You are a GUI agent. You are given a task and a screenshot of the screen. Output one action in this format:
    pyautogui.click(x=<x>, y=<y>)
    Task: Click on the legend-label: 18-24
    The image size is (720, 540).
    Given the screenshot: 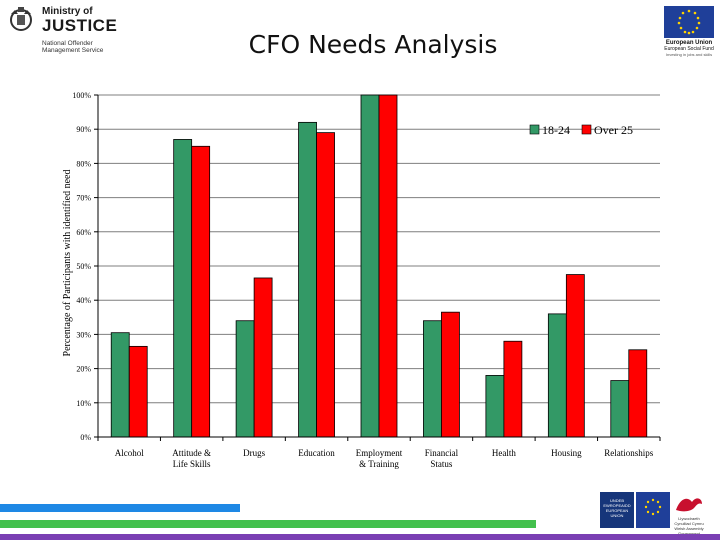 What is the action you would take?
    pyautogui.click(x=556, y=130)
    